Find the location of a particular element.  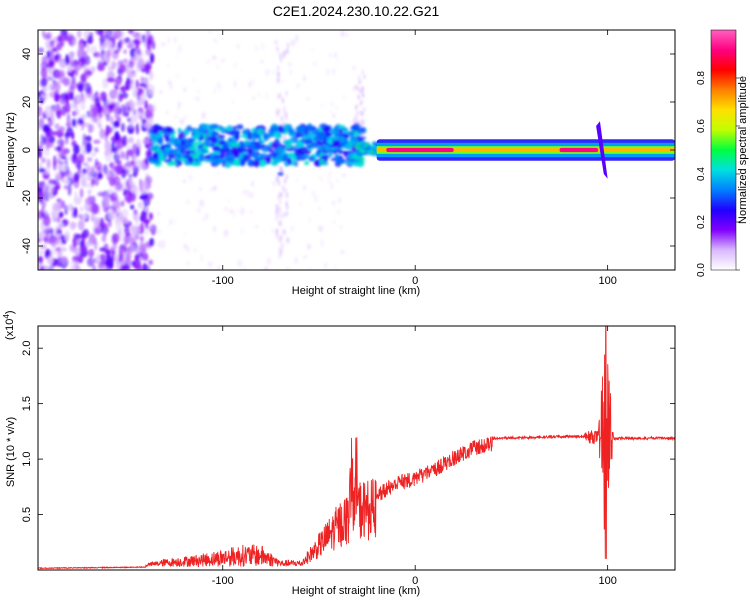

y-tick-label: 2.0 is located at coordinates (27, 348).